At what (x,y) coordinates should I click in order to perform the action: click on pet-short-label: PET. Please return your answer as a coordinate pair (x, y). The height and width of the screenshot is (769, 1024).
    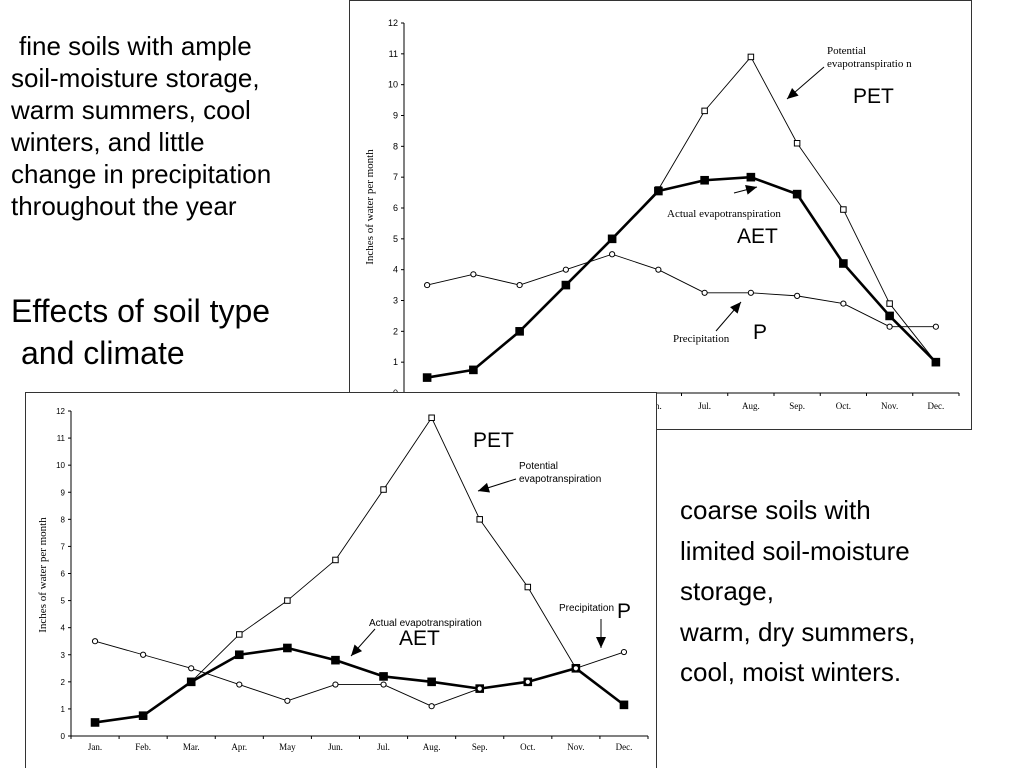
    Looking at the image, I should click on (493, 440).